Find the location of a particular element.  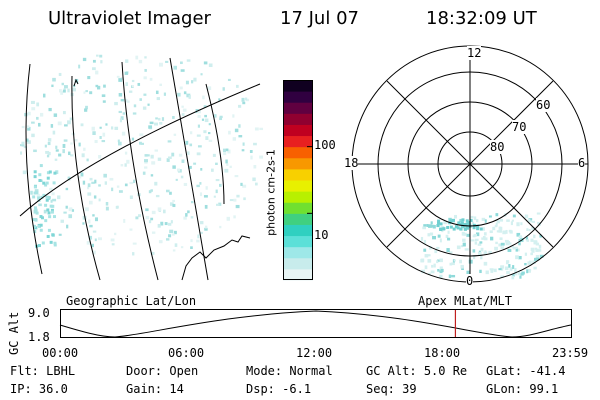

info-seq: Seq: 39 is located at coordinates (391, 389).